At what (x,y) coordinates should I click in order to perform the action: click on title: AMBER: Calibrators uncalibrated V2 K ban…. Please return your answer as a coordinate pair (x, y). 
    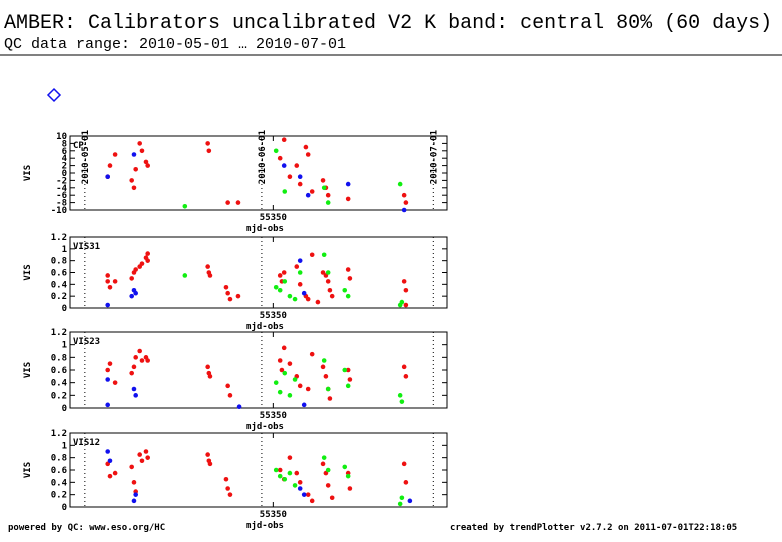
    Looking at the image, I should click on (388, 23).